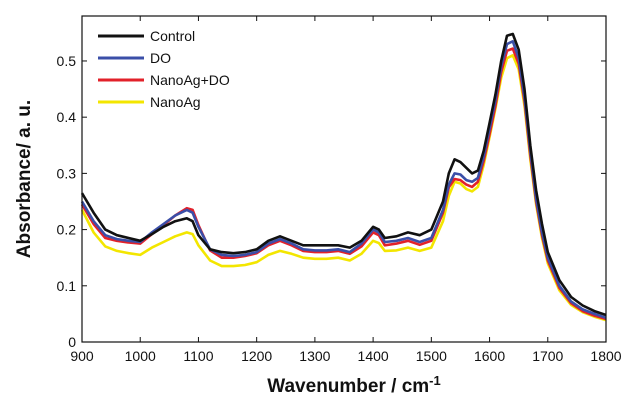 This screenshot has width=626, height=399. I want to click on y-tick-label: 0.2, so click(67, 230).